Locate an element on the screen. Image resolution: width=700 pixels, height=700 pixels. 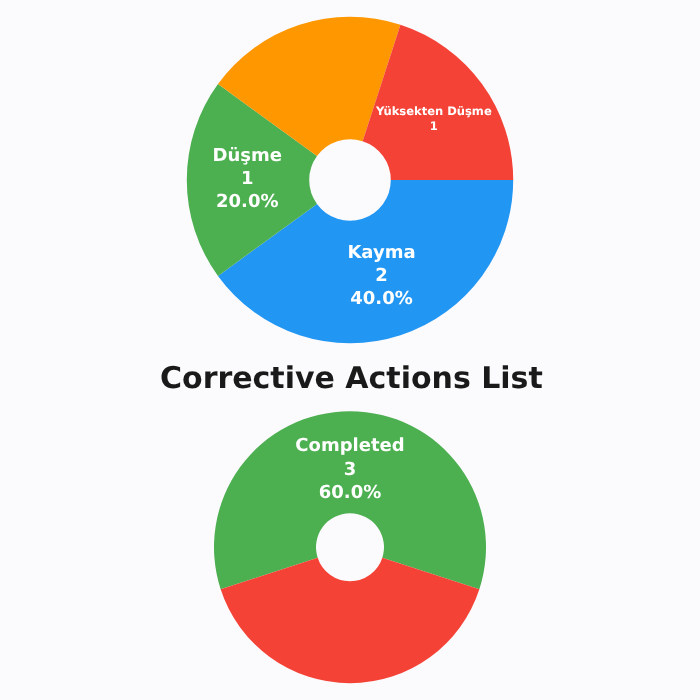
slice-label: Kayma is located at coordinates (381, 253).